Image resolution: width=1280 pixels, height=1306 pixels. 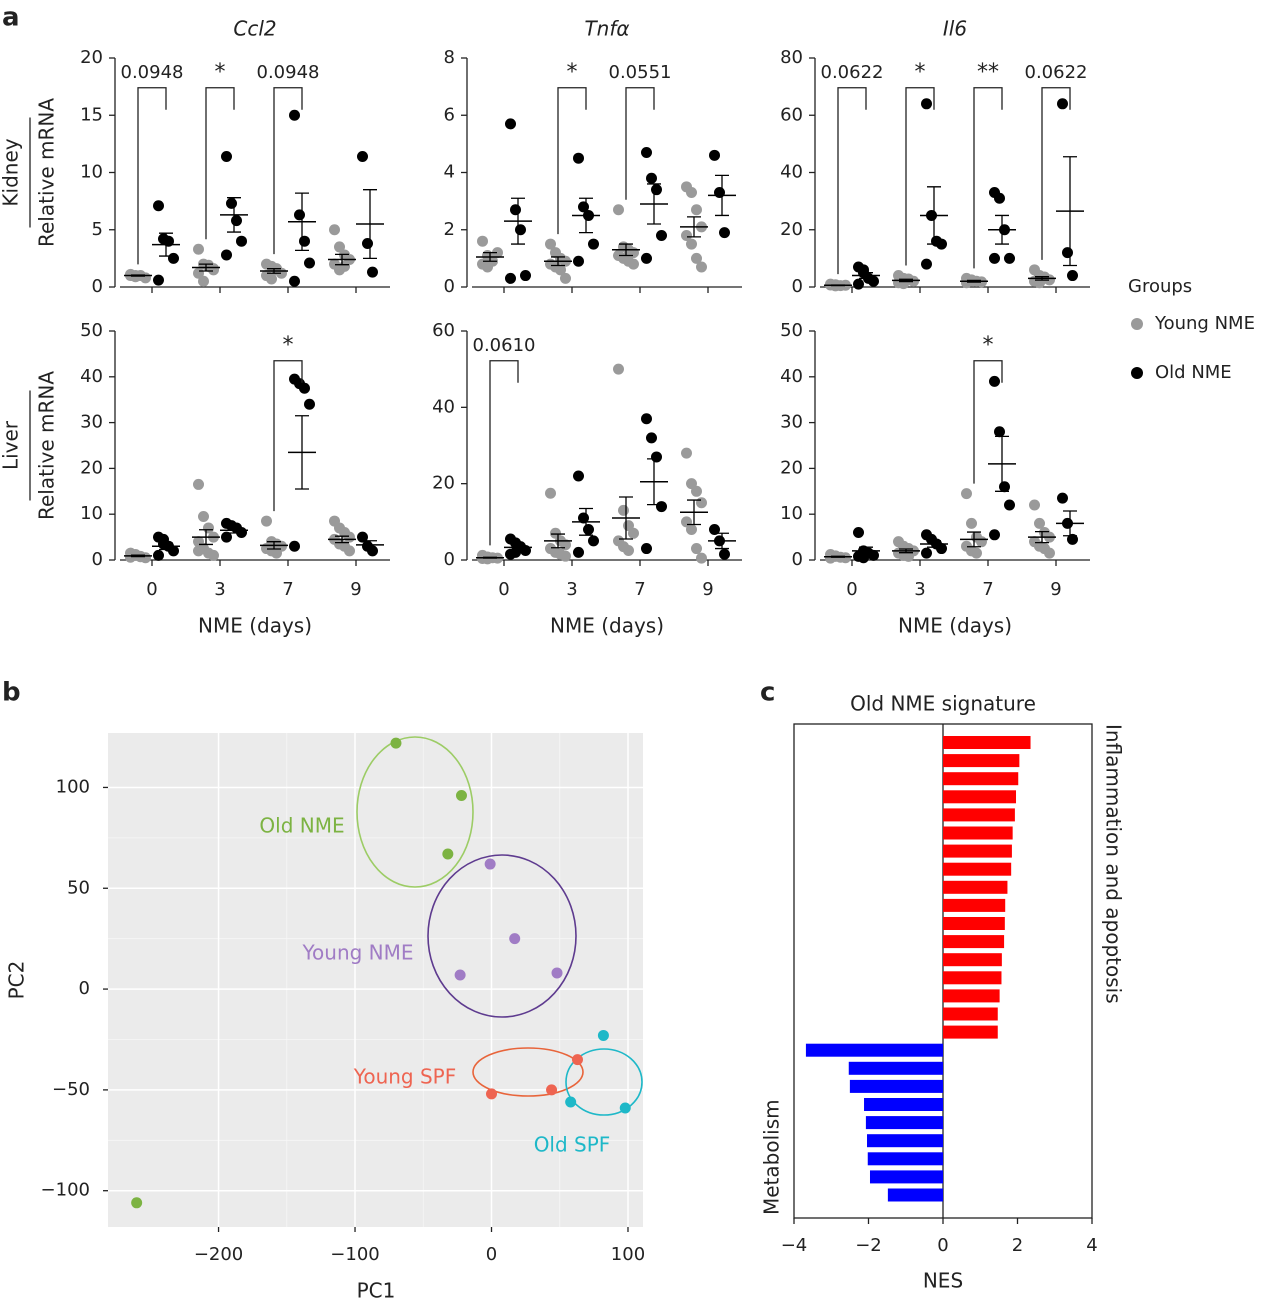 I want to click on y-tick-label: 50, so click(x=78, y=887).